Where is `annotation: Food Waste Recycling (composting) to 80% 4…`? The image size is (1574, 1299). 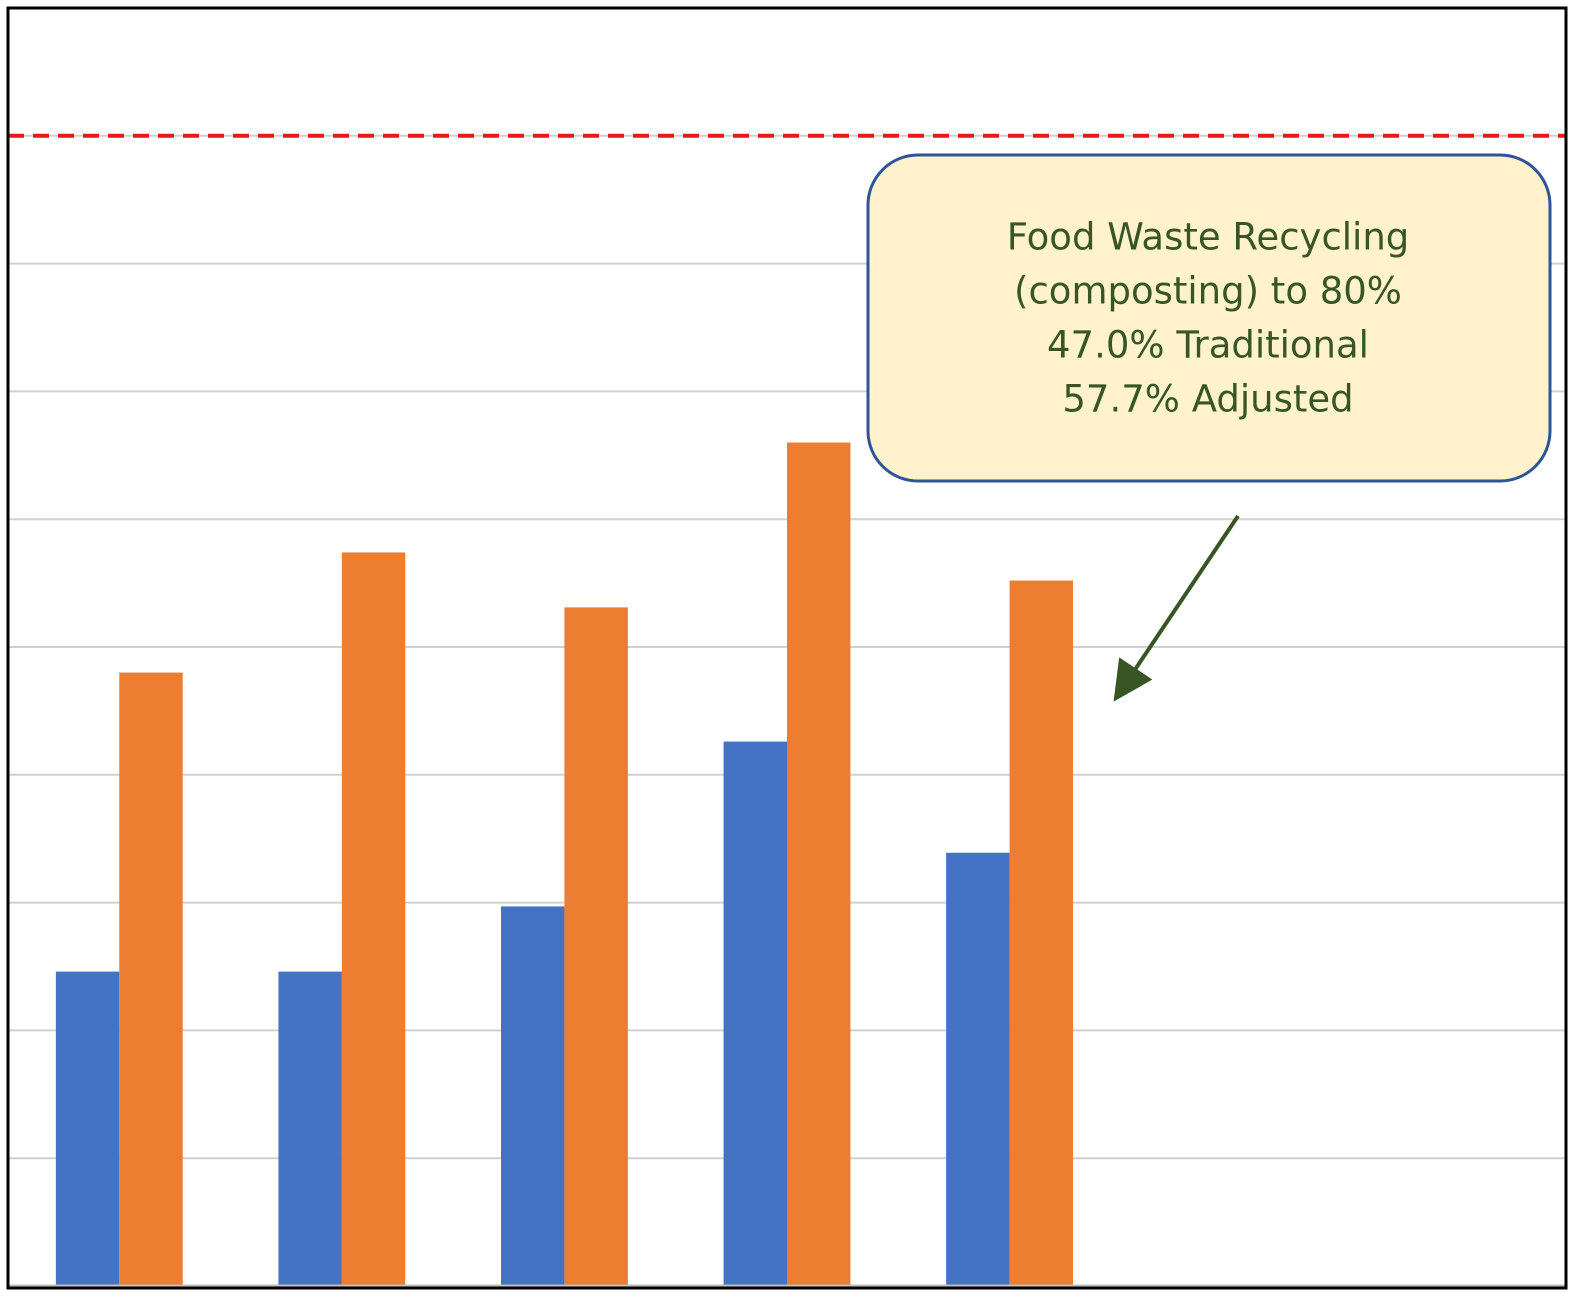 annotation: Food Waste Recycling (composting) to 80% 4… is located at coordinates (1208, 318).